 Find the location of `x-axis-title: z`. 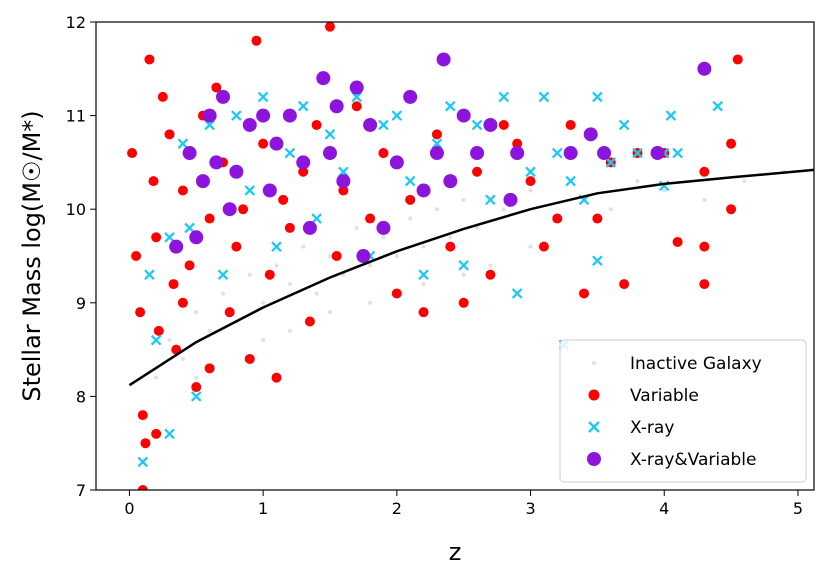

x-axis-title: z is located at coordinates (455, 552).